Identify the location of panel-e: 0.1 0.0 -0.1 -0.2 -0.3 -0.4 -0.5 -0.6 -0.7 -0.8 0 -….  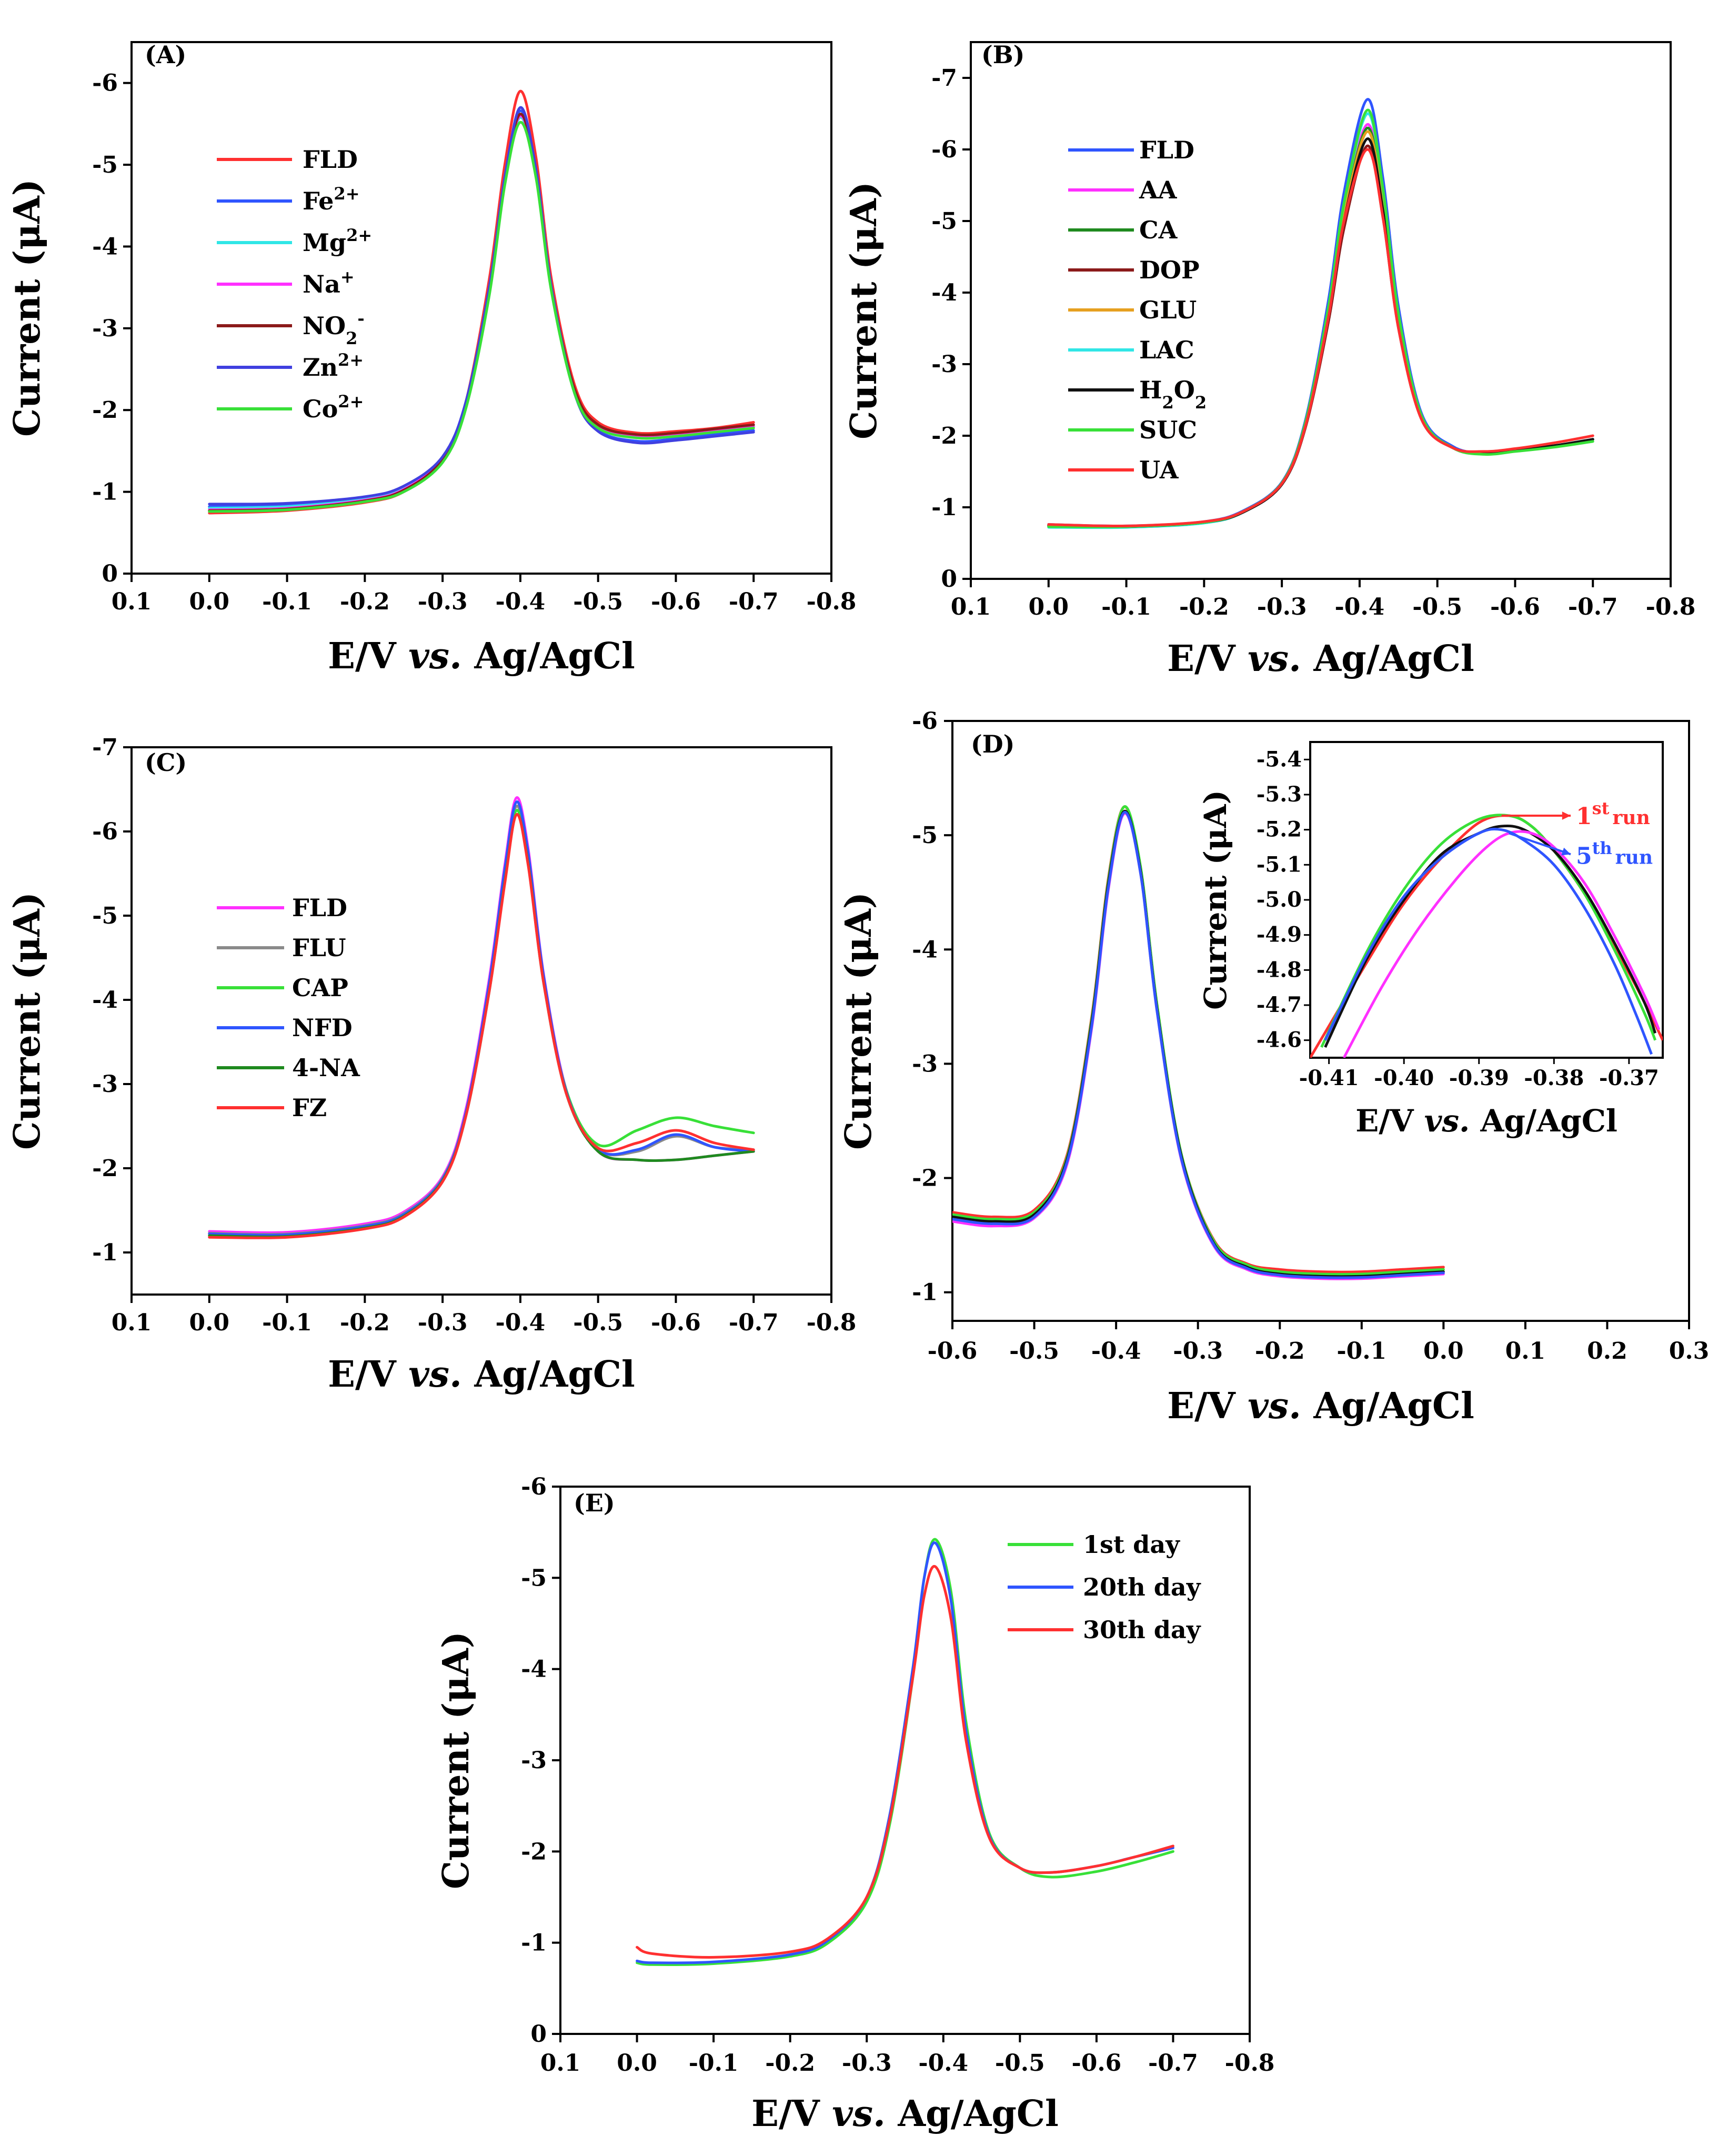
(854, 1804).